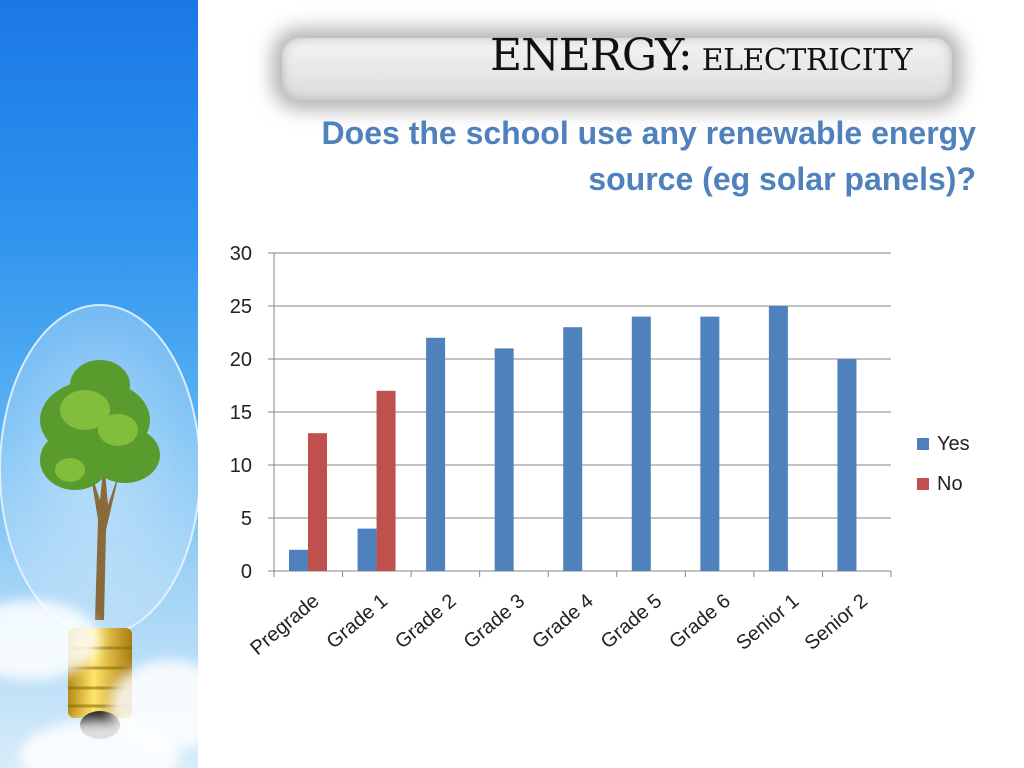  What do you see at coordinates (317, 502) in the screenshot?
I see `bar-no-pregrade` at bounding box center [317, 502].